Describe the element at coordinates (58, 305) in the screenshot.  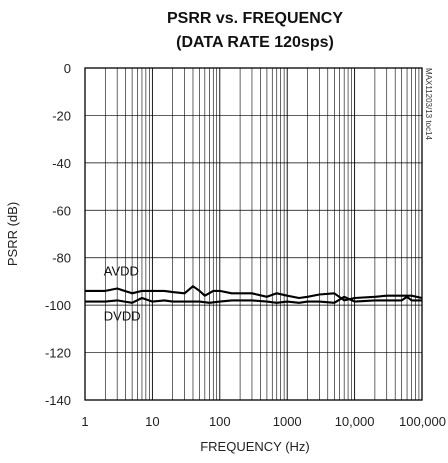
I see `y-tick-label: -100` at that location.